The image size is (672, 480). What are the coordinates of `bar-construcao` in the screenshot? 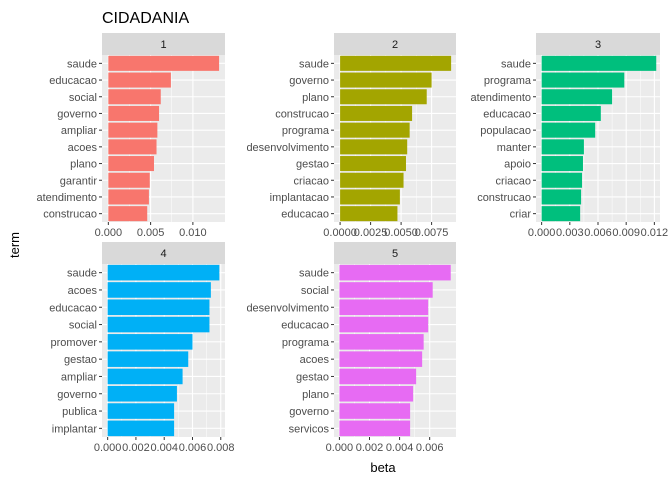 It's located at (128, 214).